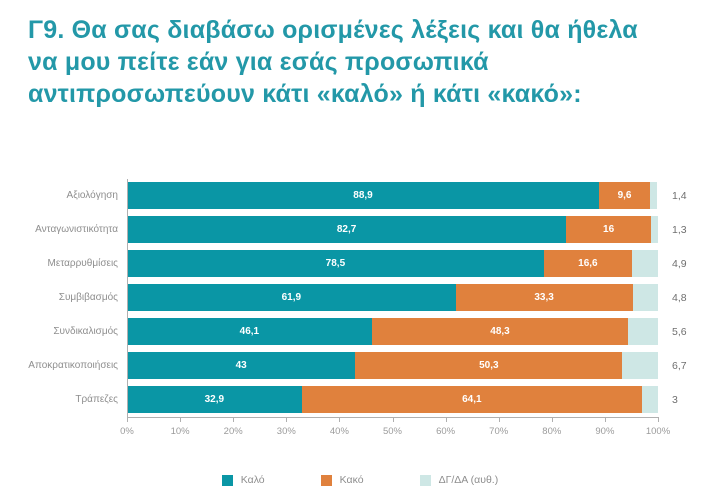  I want to click on segment-kako: 50,3, so click(489, 365).